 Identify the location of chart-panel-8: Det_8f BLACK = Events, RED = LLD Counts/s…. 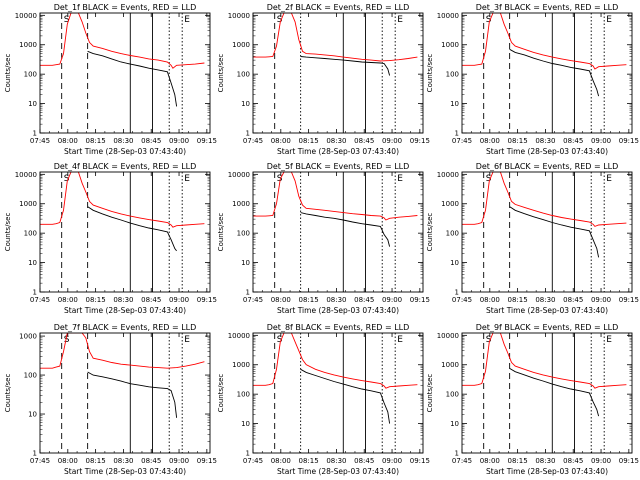
(323, 399).